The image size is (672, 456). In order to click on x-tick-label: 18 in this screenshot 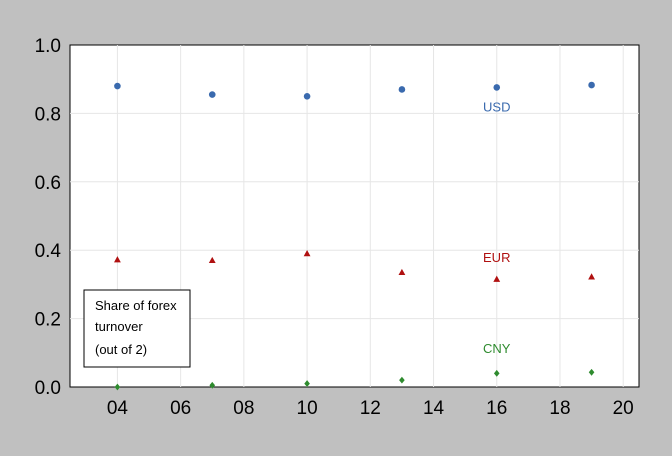, I will do `click(559, 408)`.